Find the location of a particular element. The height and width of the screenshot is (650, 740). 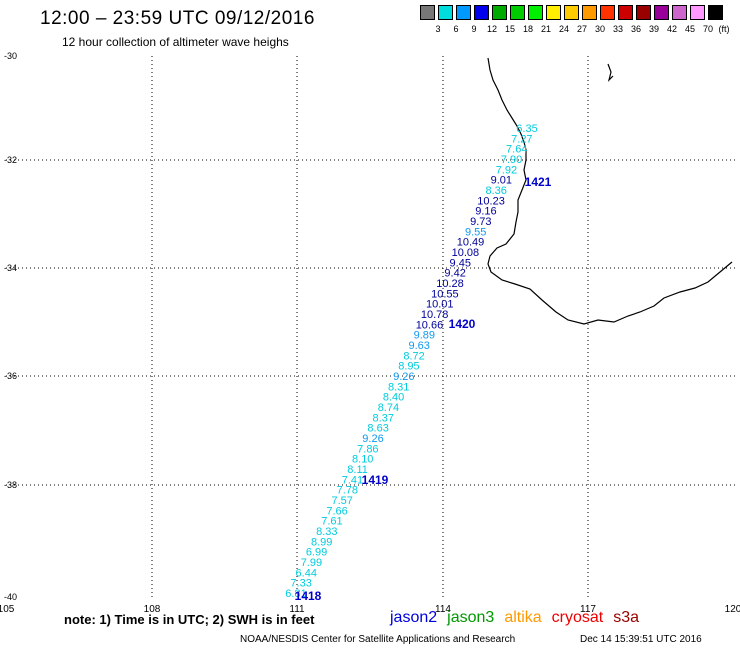

swh-value-label: 8.33 is located at coordinates (326, 532).